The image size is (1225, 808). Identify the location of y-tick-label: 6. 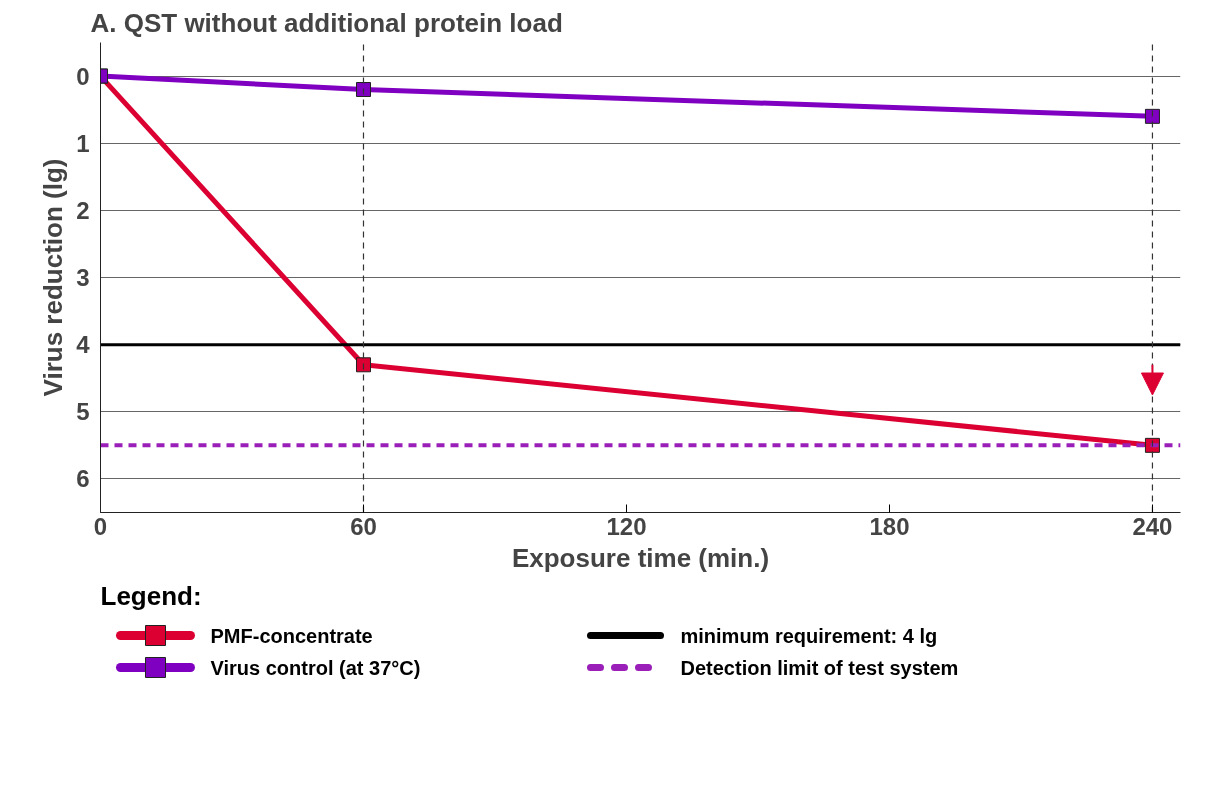
(83, 479).